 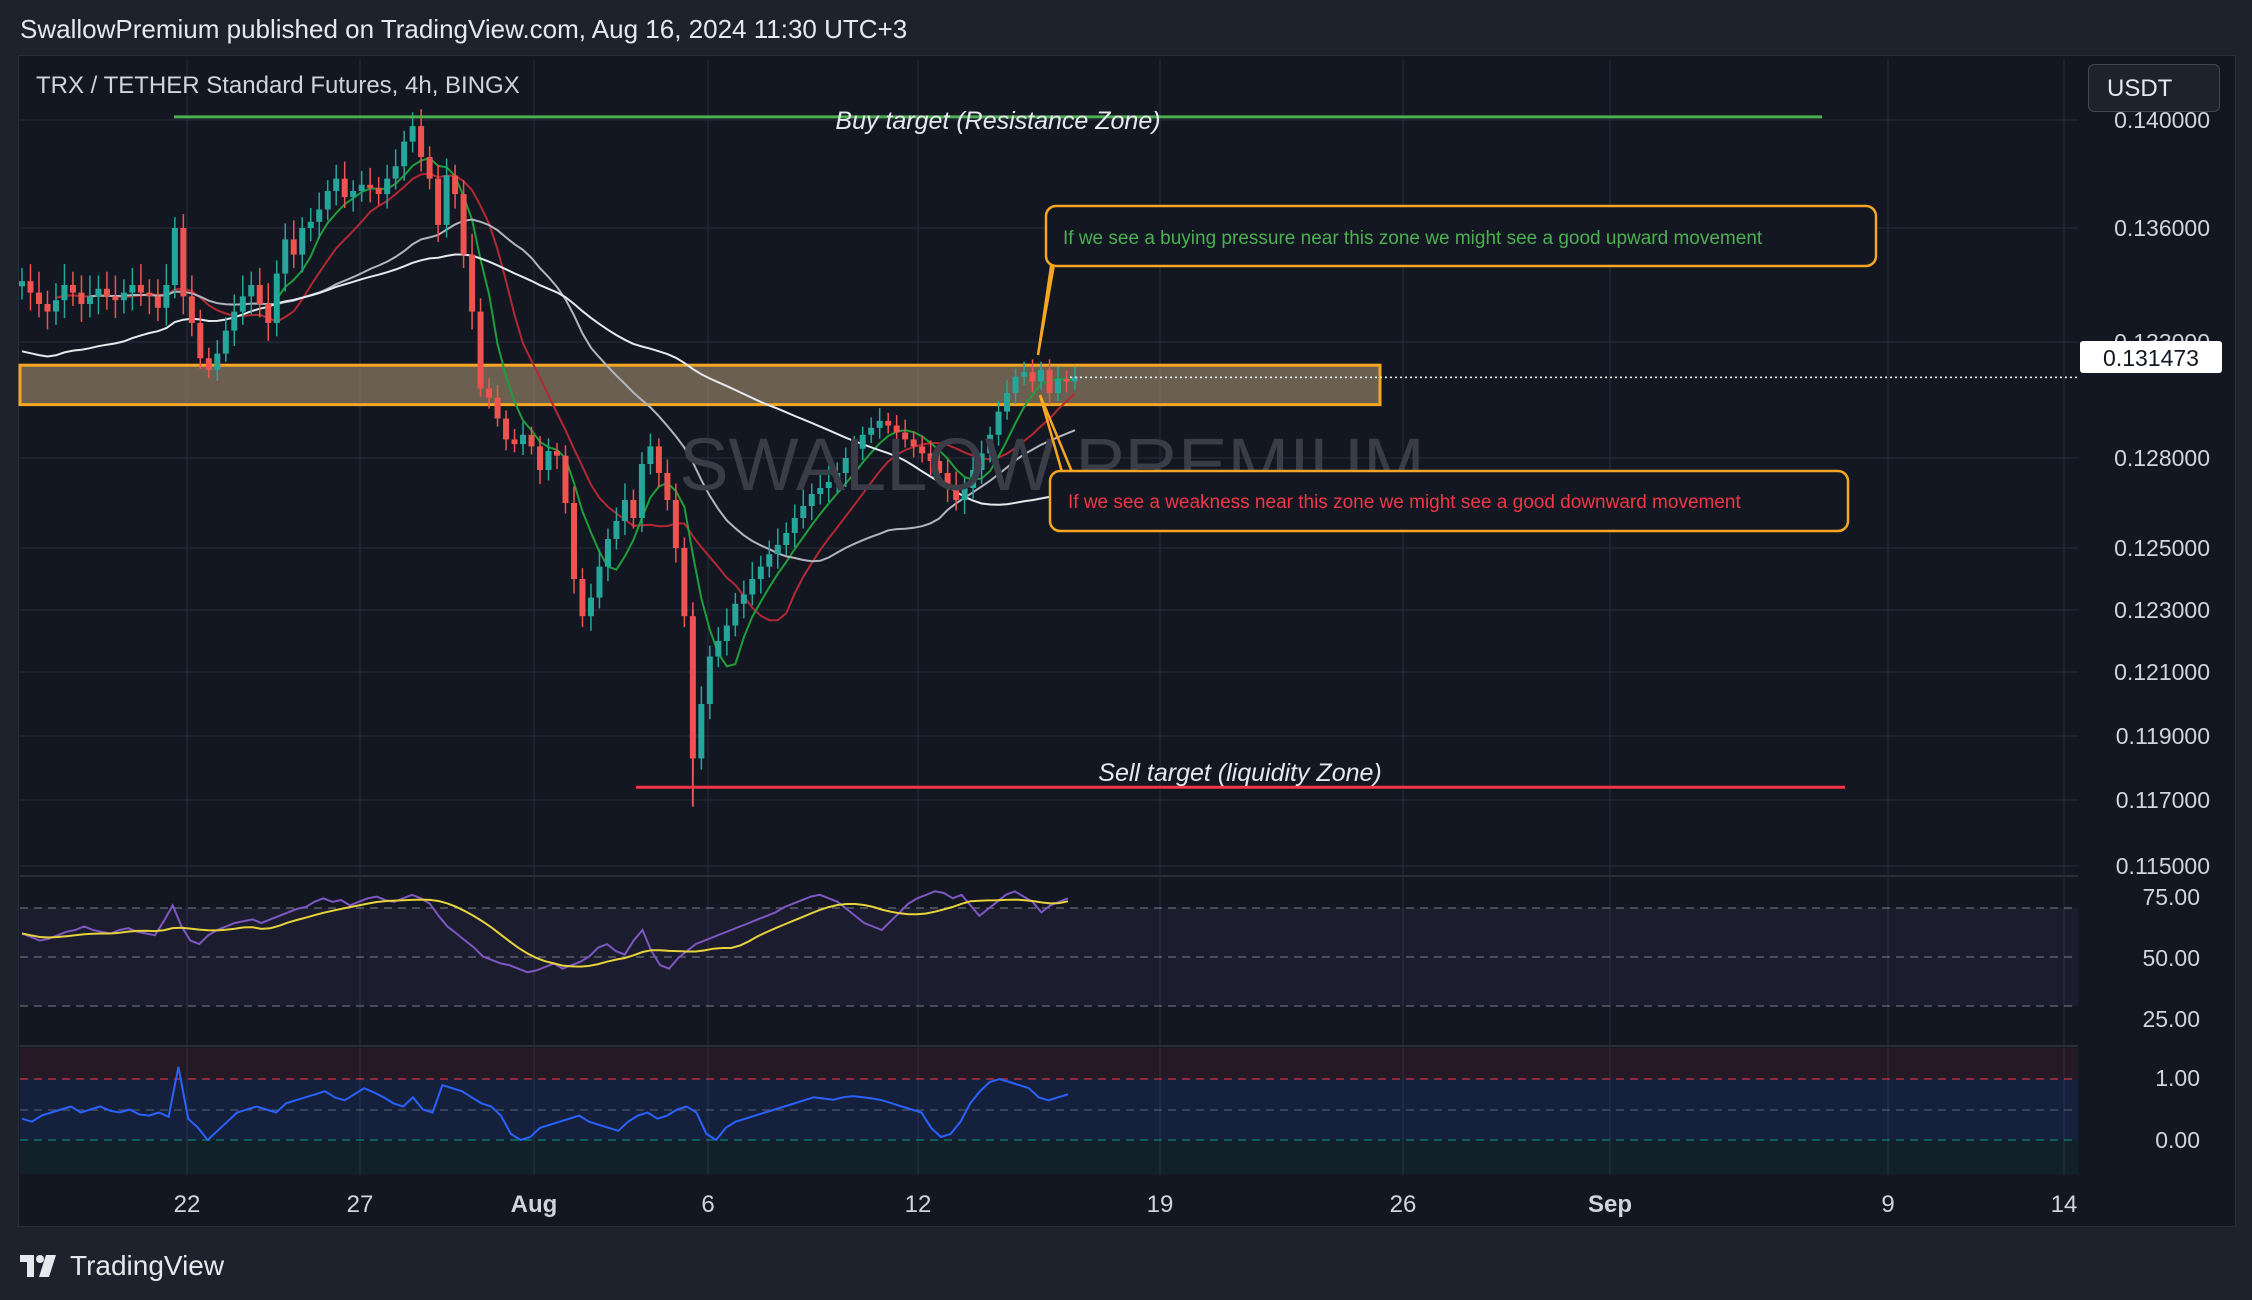 What do you see at coordinates (2162, 228) in the screenshot?
I see `price-tick-label: 0.136000` at bounding box center [2162, 228].